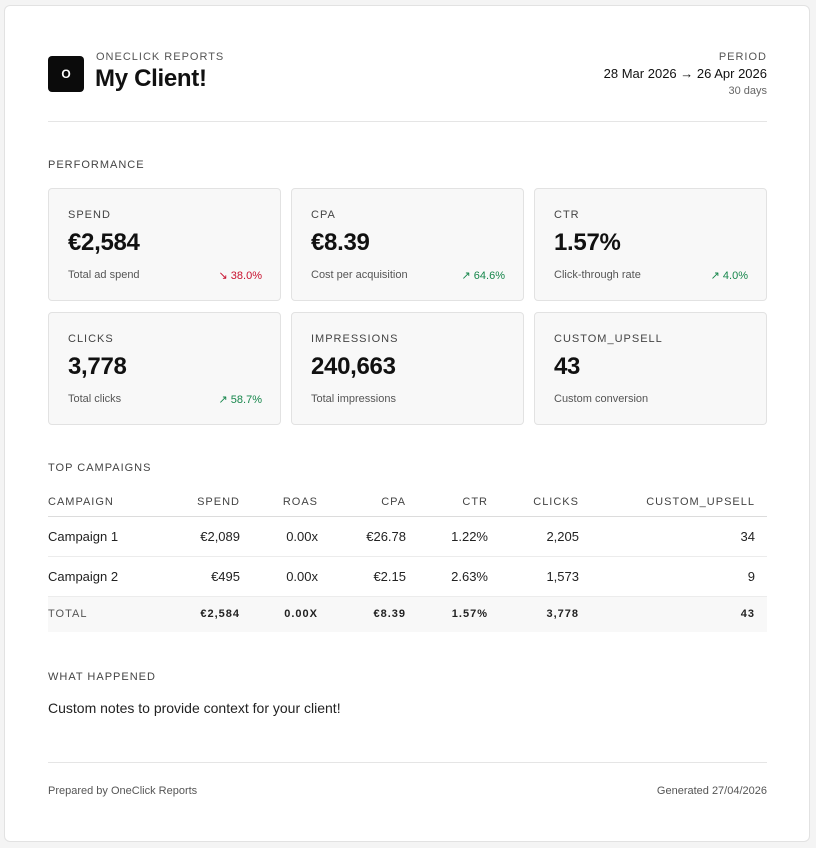 This screenshot has height=848, width=816. What do you see at coordinates (151, 78) in the screenshot?
I see `client-title: My Client!` at bounding box center [151, 78].